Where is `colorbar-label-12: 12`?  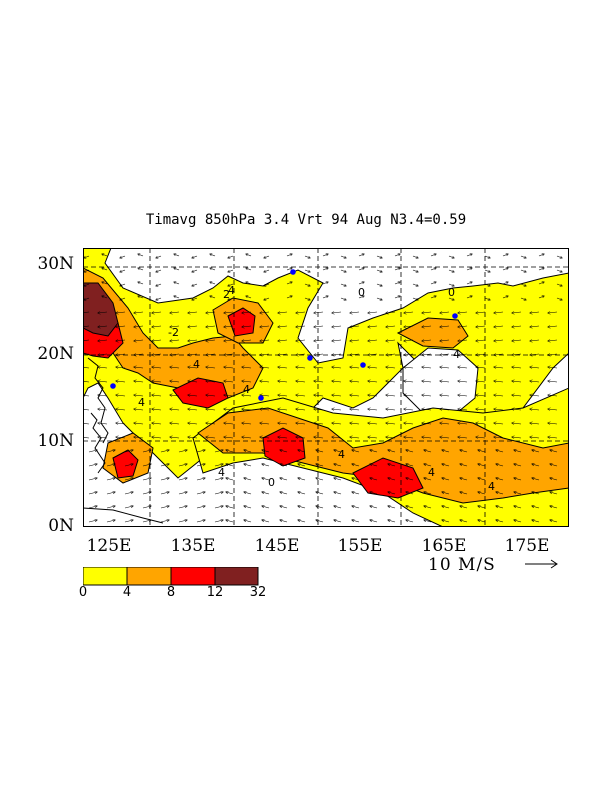
colorbar-label-12: 12 is located at coordinates (215, 592).